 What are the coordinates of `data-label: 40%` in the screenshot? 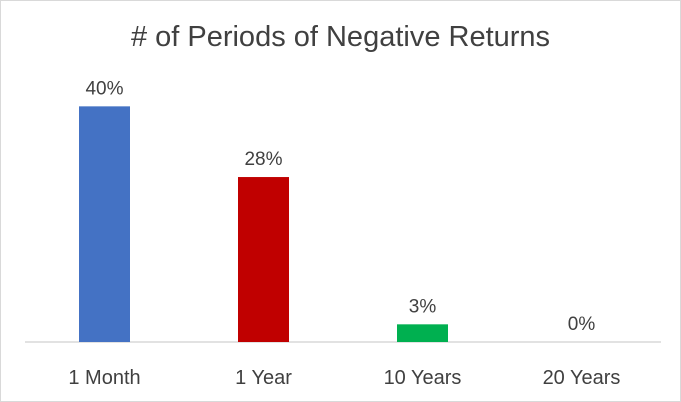 It's located at (104, 88).